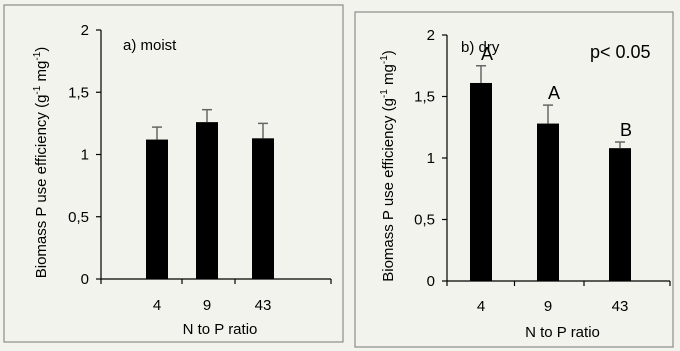  Describe the element at coordinates (626, 130) in the screenshot. I see `significance-letter: B` at that location.